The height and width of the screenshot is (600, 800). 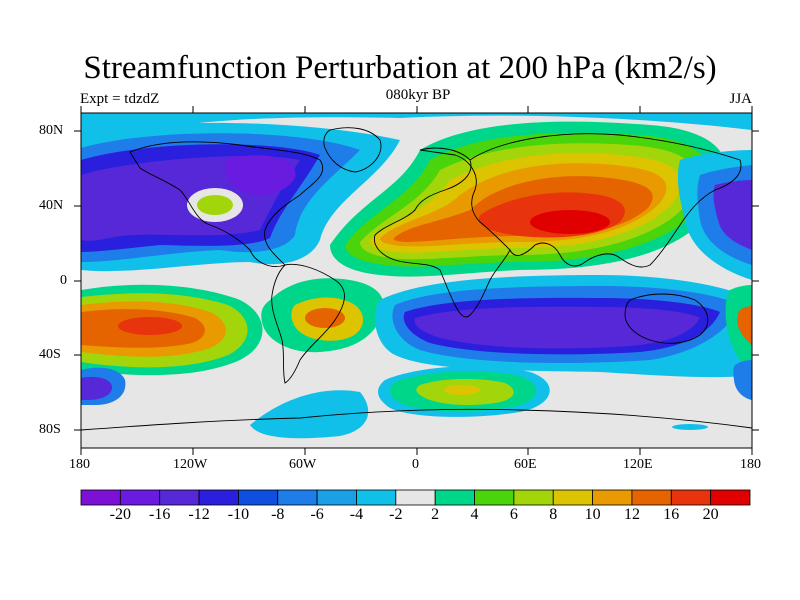 What do you see at coordinates (160, 514) in the screenshot?
I see `colorbar-label: -16` at bounding box center [160, 514].